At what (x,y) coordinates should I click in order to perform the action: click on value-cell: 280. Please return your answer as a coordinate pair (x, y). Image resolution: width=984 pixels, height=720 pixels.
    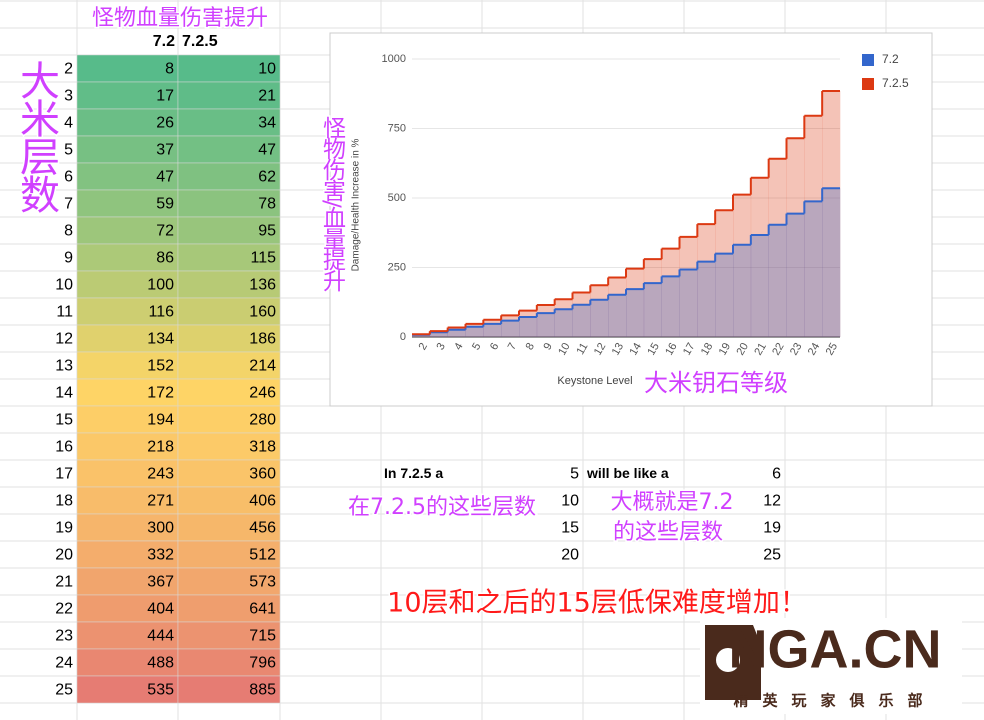
    Looking at the image, I should click on (262, 420).